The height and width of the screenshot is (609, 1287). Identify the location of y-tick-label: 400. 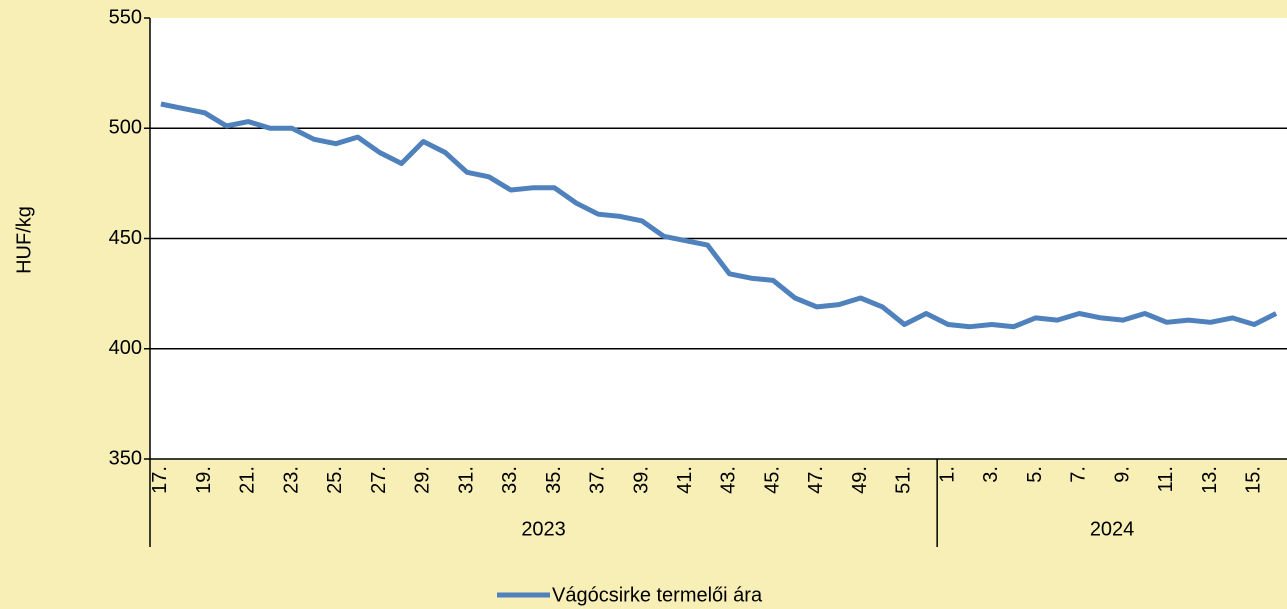
(125, 348).